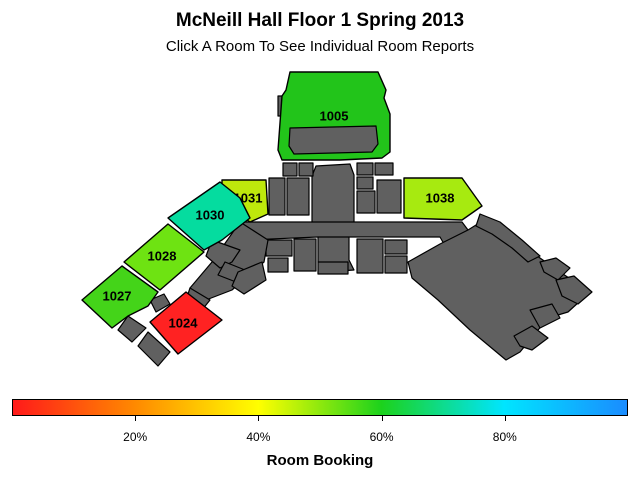 The height and width of the screenshot is (480, 640). What do you see at coordinates (209, 216) in the screenshot?
I see `room-1030-shape` at bounding box center [209, 216].